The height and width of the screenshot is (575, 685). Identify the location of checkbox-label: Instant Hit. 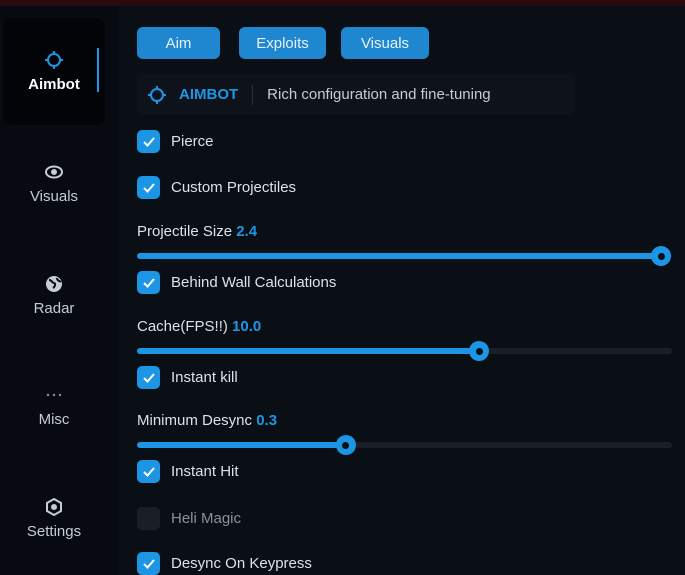
(205, 471).